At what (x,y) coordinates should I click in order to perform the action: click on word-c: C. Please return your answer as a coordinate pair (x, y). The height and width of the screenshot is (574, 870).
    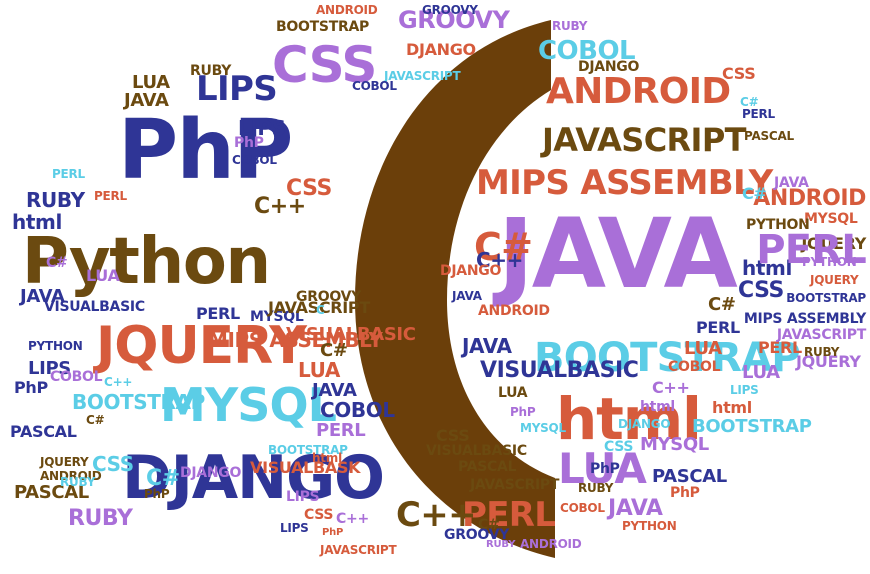
    Looking at the image, I should click on (320, 310).